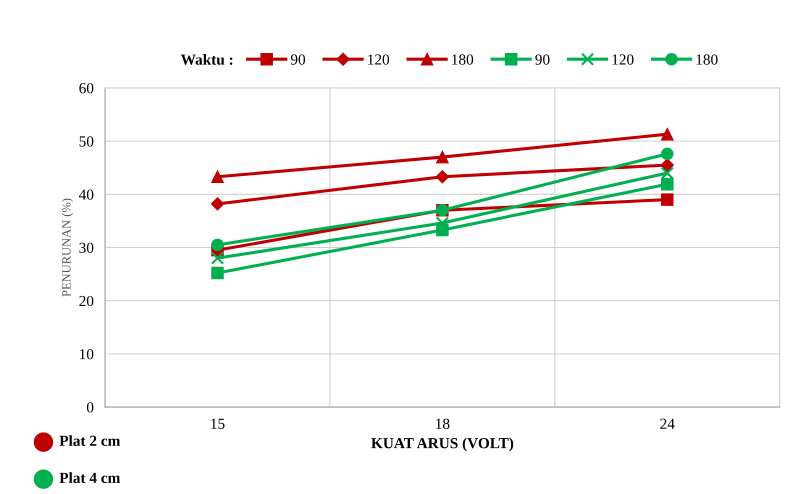 This screenshot has width=790, height=494. What do you see at coordinates (443, 423) in the screenshot?
I see `x-tick-label: 18` at bounding box center [443, 423].